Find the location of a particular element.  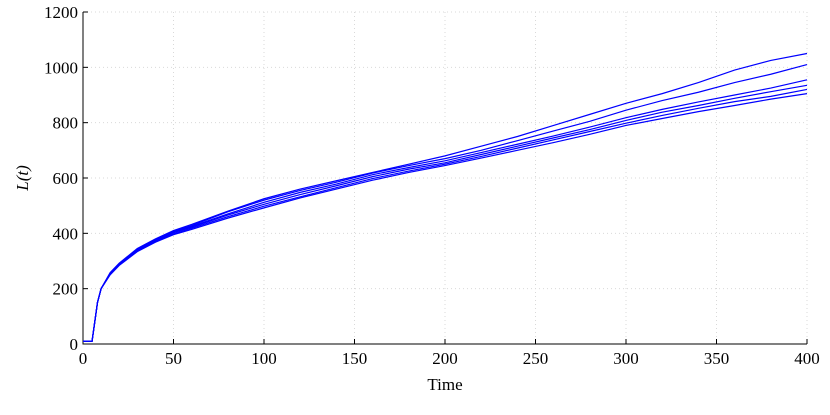

y-tick-label: 200 is located at coordinates (66, 289).